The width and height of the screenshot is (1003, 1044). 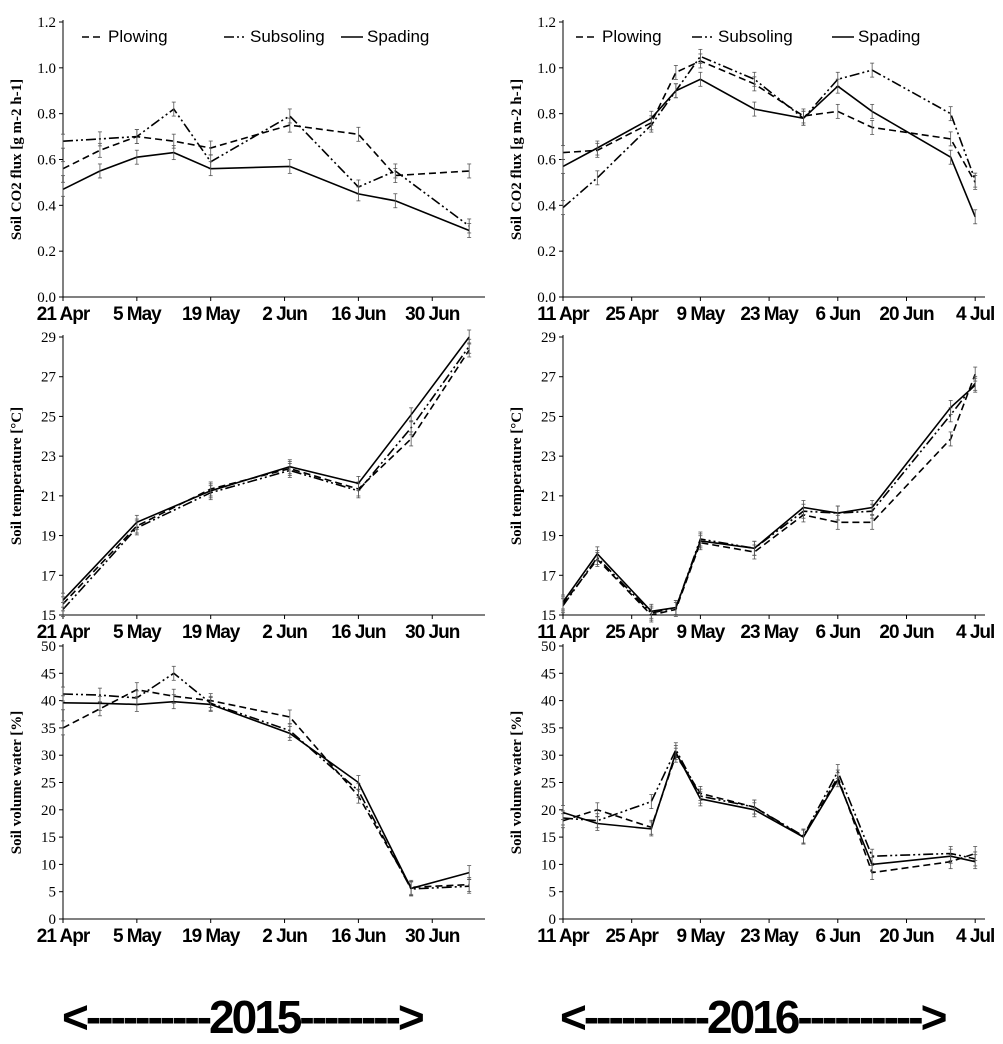 What do you see at coordinates (548, 674) in the screenshot?
I see `y-tick-label: 45` at bounding box center [548, 674].